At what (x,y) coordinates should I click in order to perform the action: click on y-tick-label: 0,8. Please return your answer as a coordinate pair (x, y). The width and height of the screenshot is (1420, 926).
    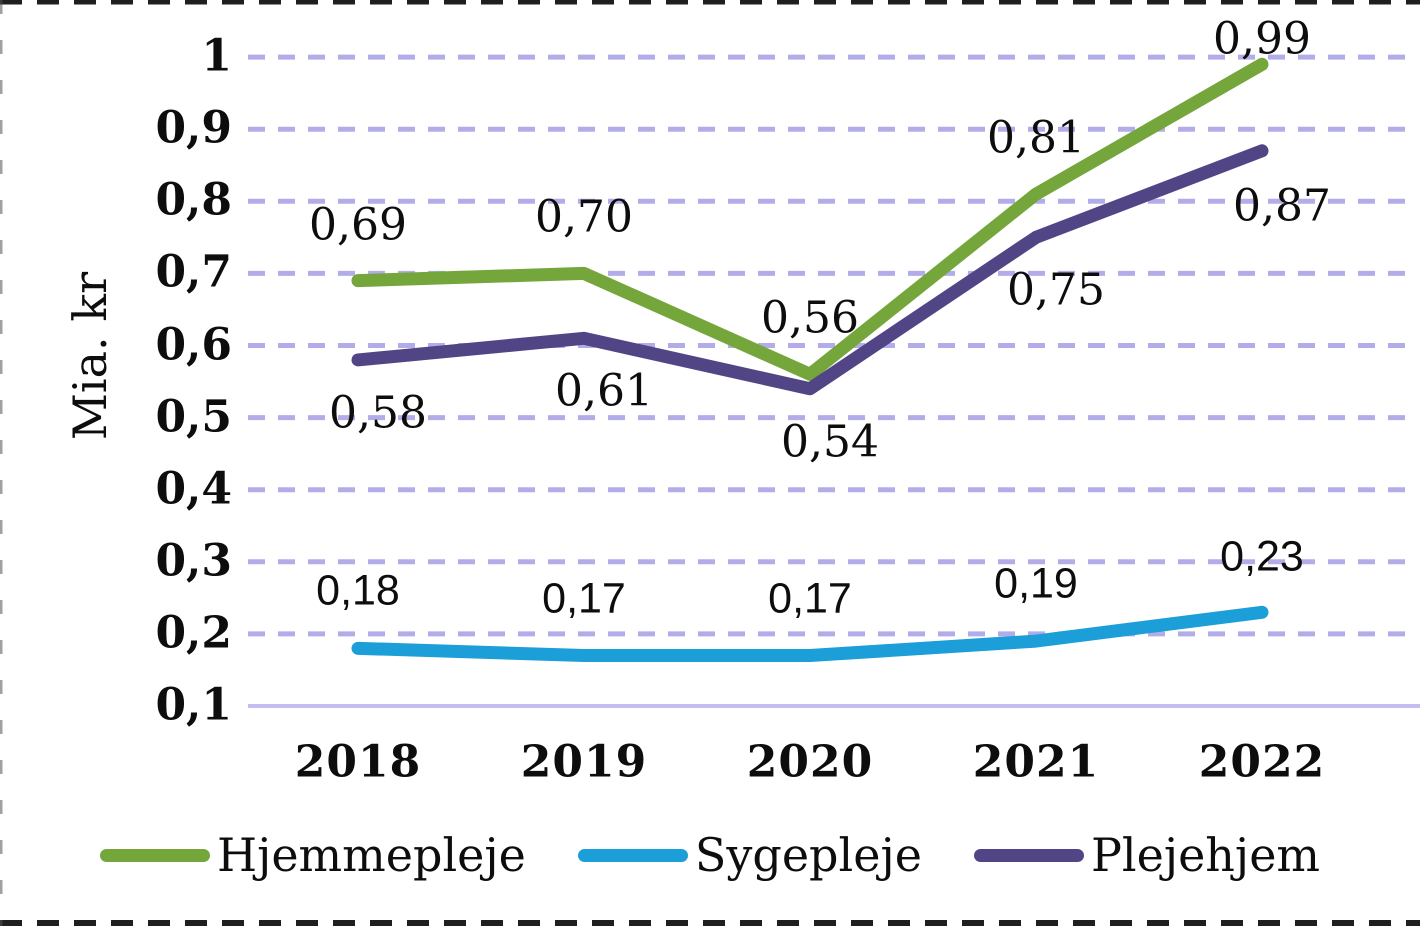
    Looking at the image, I should click on (193, 200).